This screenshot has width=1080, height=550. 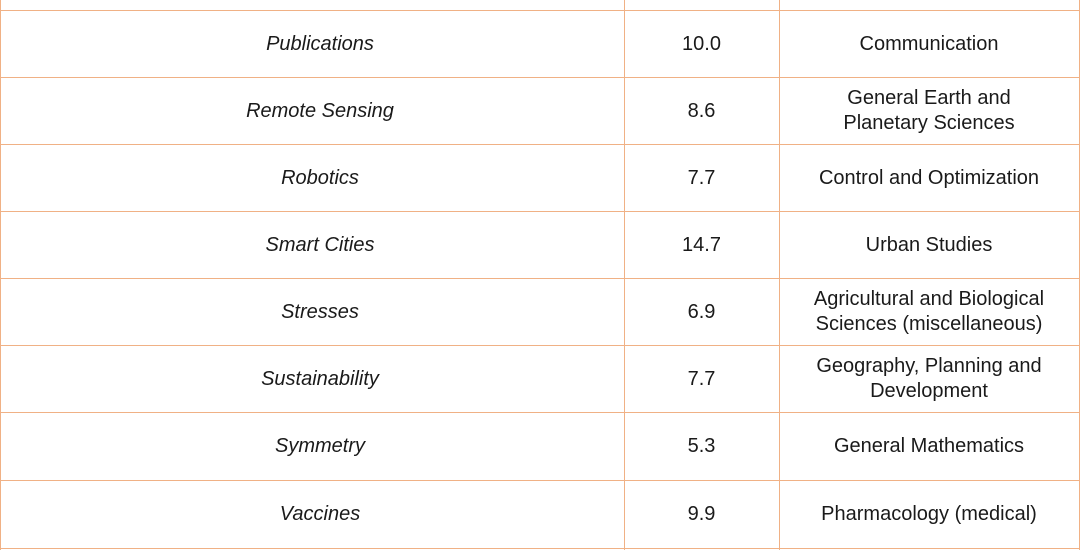 I want to click on category-cell: Geography, Planning and Development, so click(x=929, y=379).